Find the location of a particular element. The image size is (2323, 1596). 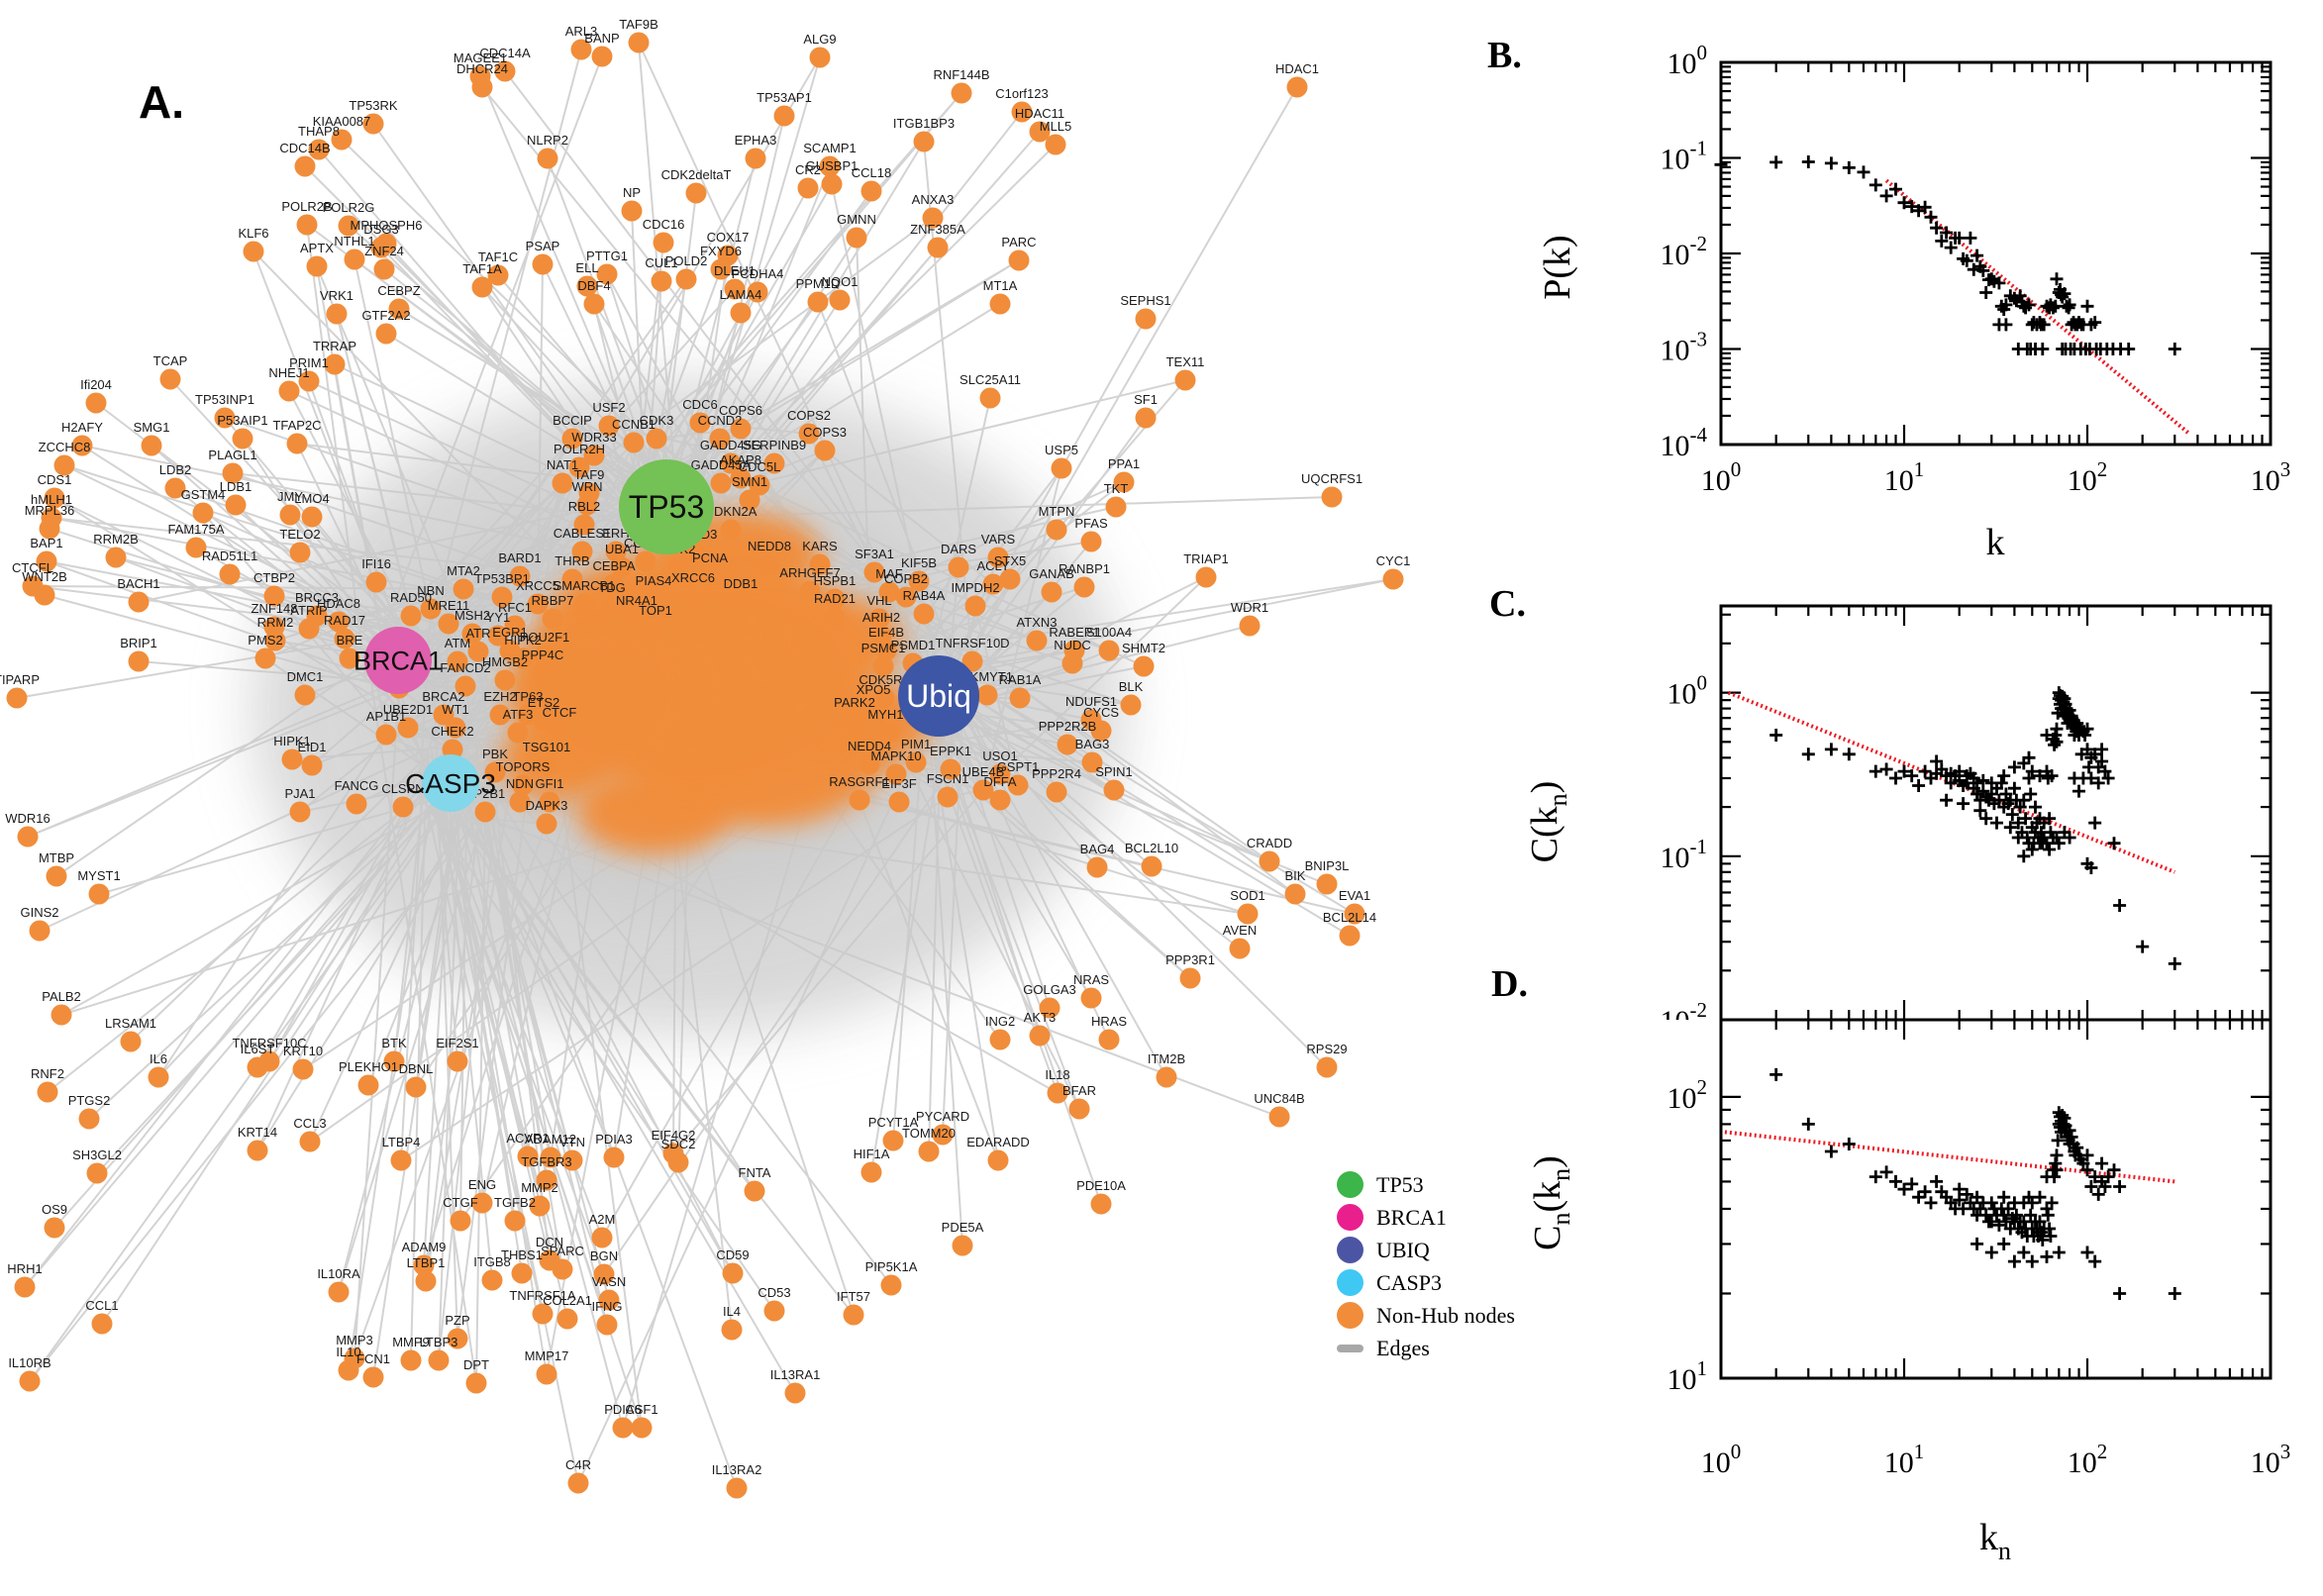

node-label: MAGEE1 is located at coordinates (480, 58).